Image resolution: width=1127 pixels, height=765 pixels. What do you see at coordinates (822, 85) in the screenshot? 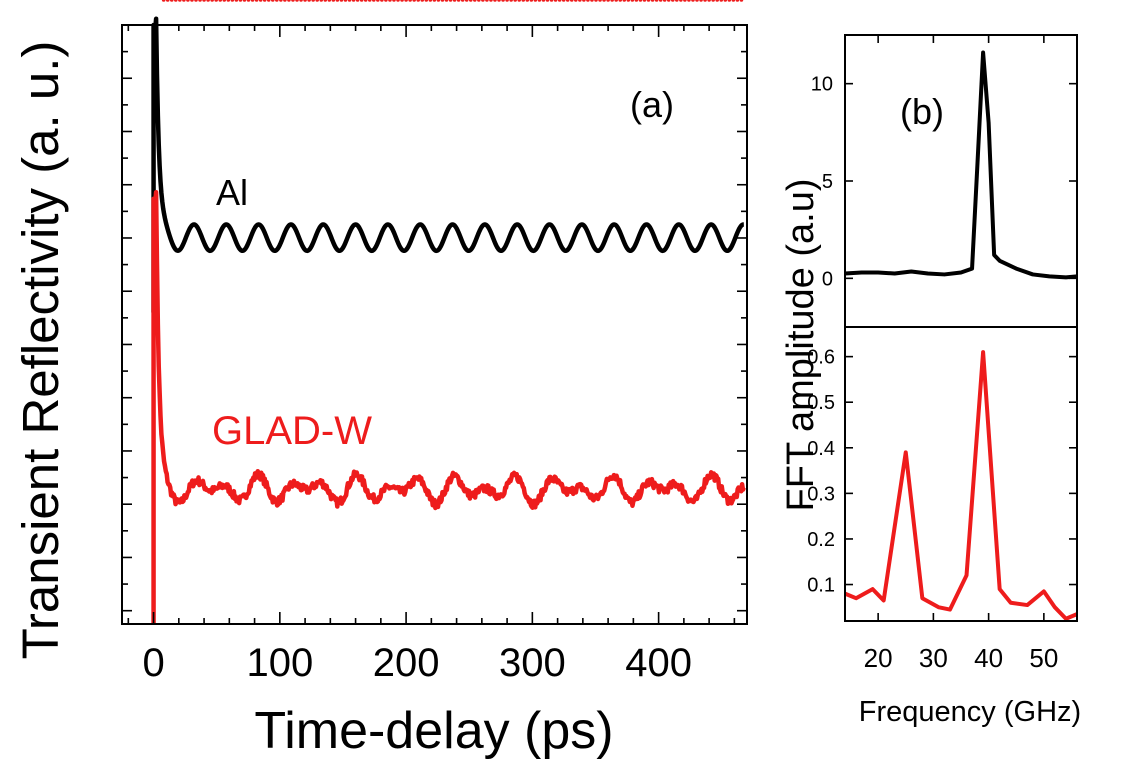
I see `panel-b-top-ytick-label: 10` at bounding box center [822, 85].